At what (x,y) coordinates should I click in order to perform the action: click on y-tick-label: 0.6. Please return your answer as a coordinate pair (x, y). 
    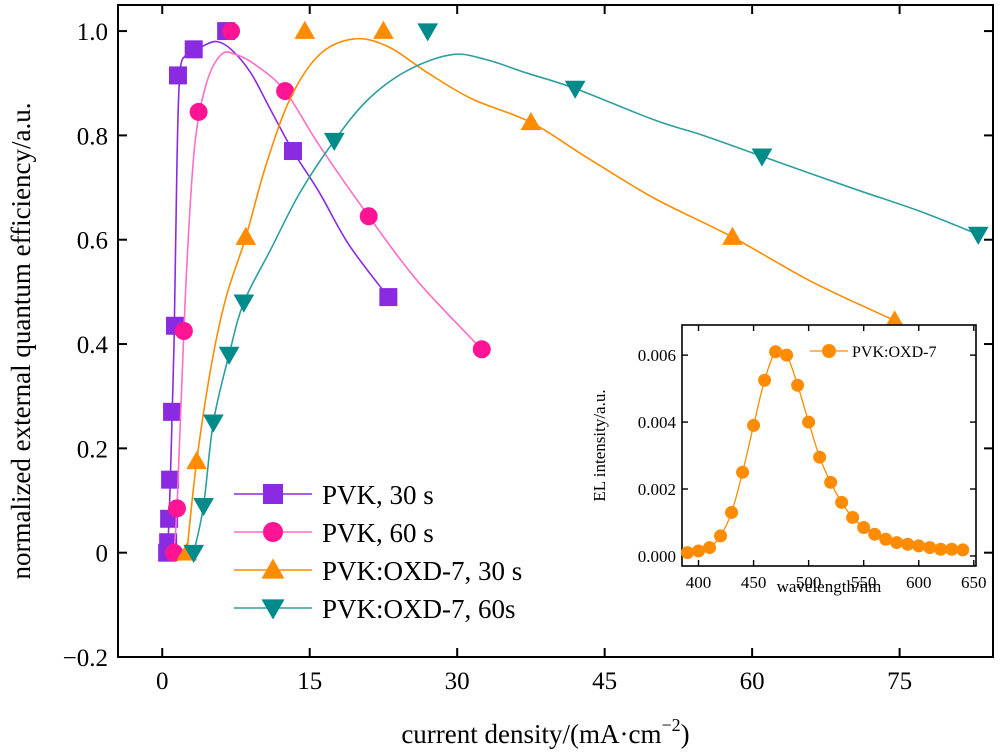
    Looking at the image, I should click on (92, 241).